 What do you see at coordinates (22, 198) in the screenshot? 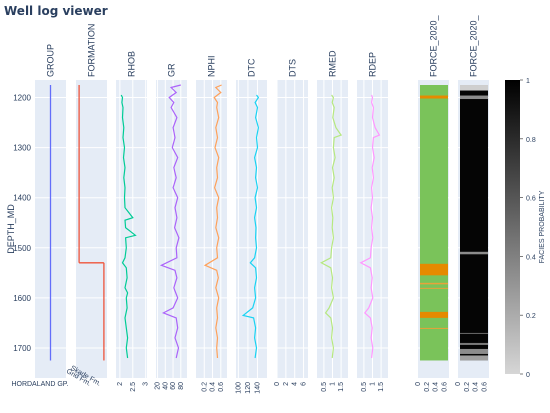
I see `y-tick-label: 1400` at bounding box center [22, 198].